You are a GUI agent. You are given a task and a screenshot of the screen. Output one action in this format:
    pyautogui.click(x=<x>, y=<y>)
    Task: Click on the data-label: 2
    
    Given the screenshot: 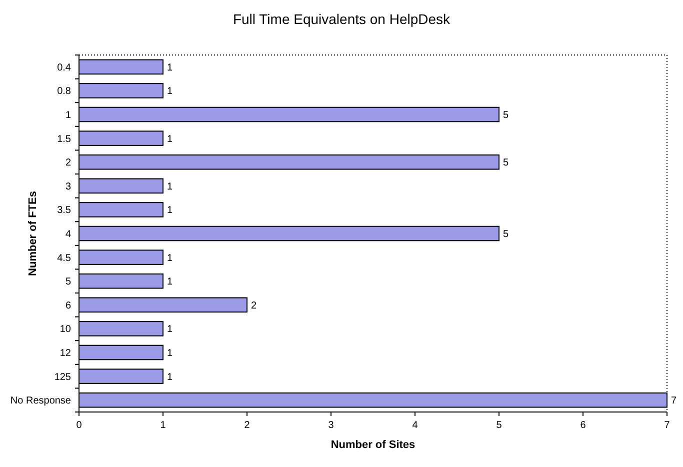 What is the action you would take?
    pyautogui.click(x=254, y=306)
    